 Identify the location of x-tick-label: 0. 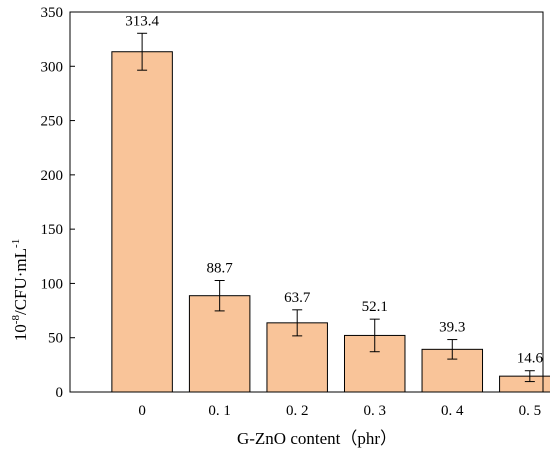
(142, 411).